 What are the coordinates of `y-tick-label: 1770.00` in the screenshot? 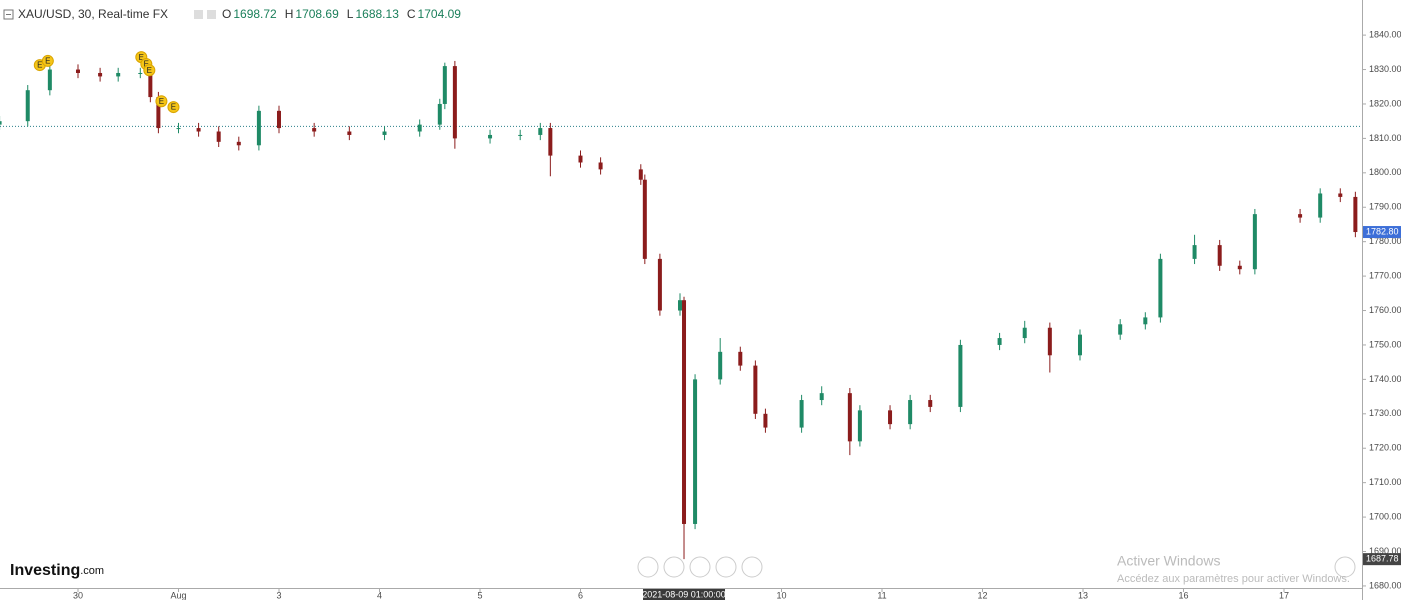 It's located at (1385, 275).